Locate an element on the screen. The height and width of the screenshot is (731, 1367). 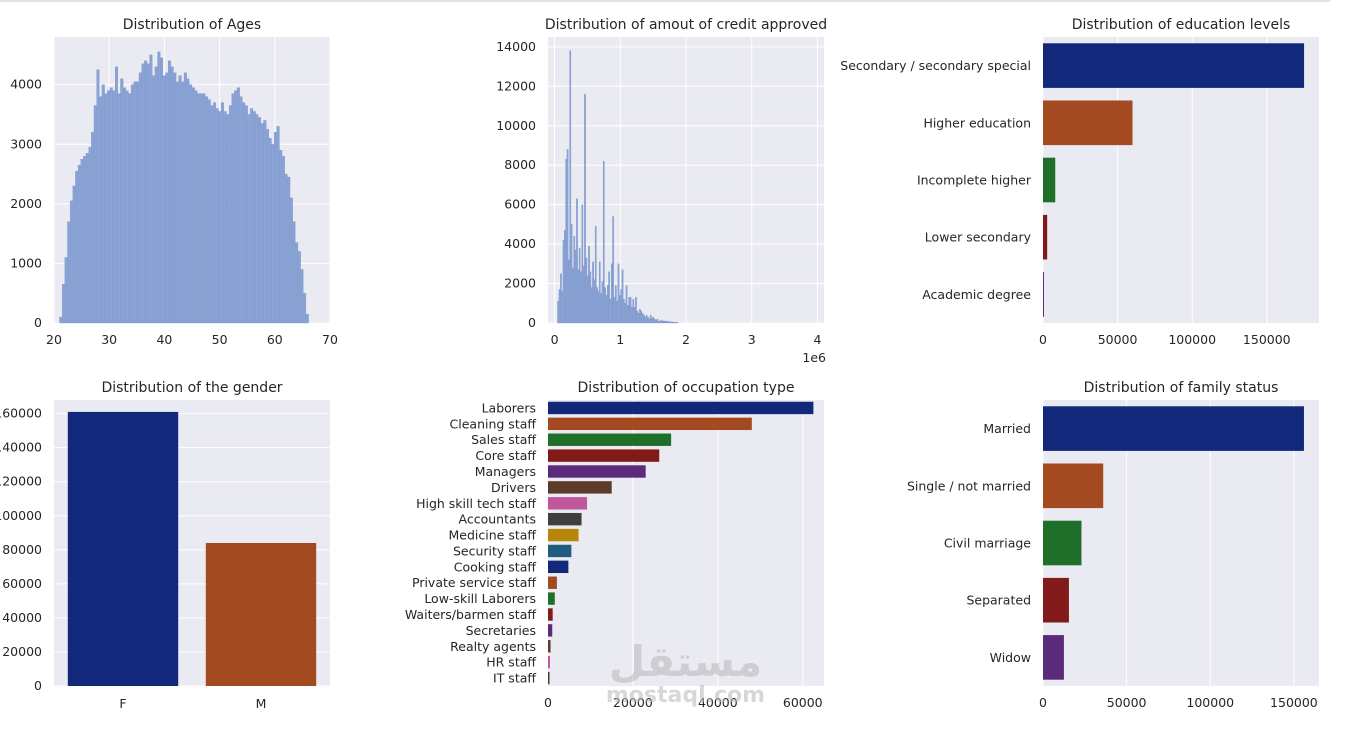
y-tick-label: 8000 is located at coordinates (520, 164).